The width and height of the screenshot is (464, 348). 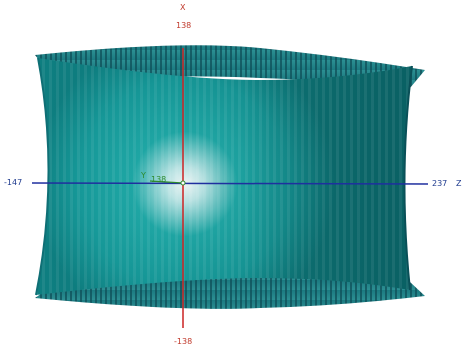 What do you see at coordinates (183, 7) in the screenshot?
I see `x-axis-name: X` at bounding box center [183, 7].